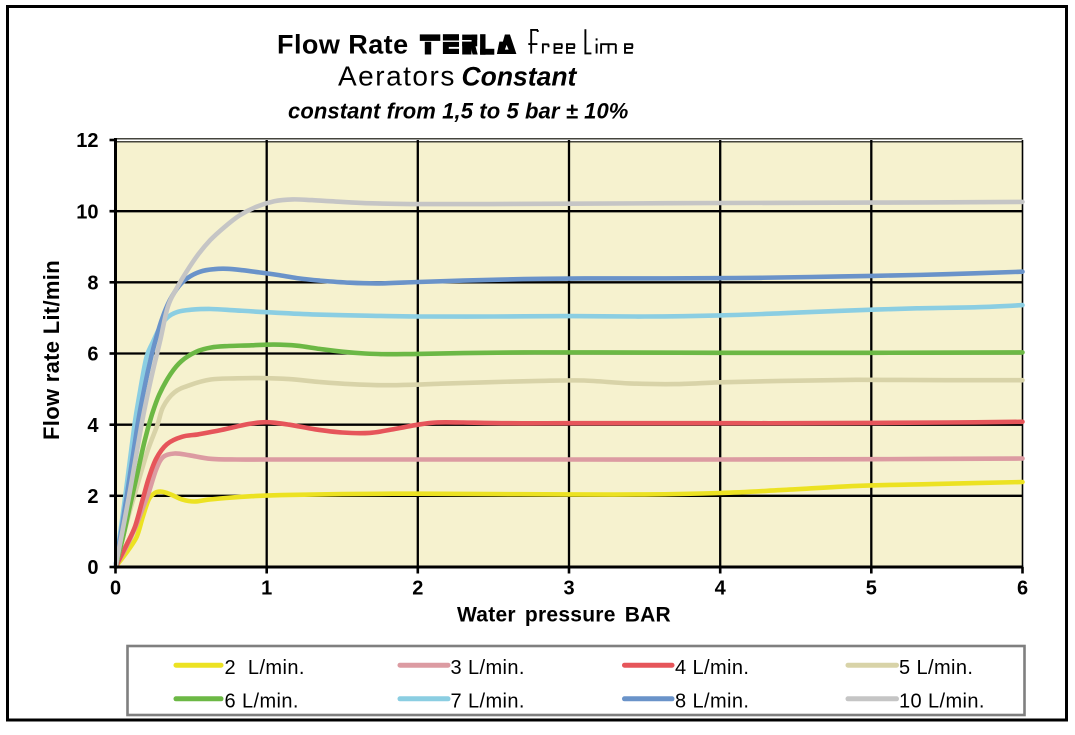 The image size is (1075, 735). I want to click on svg-text: 4 L/min., so click(712, 668).